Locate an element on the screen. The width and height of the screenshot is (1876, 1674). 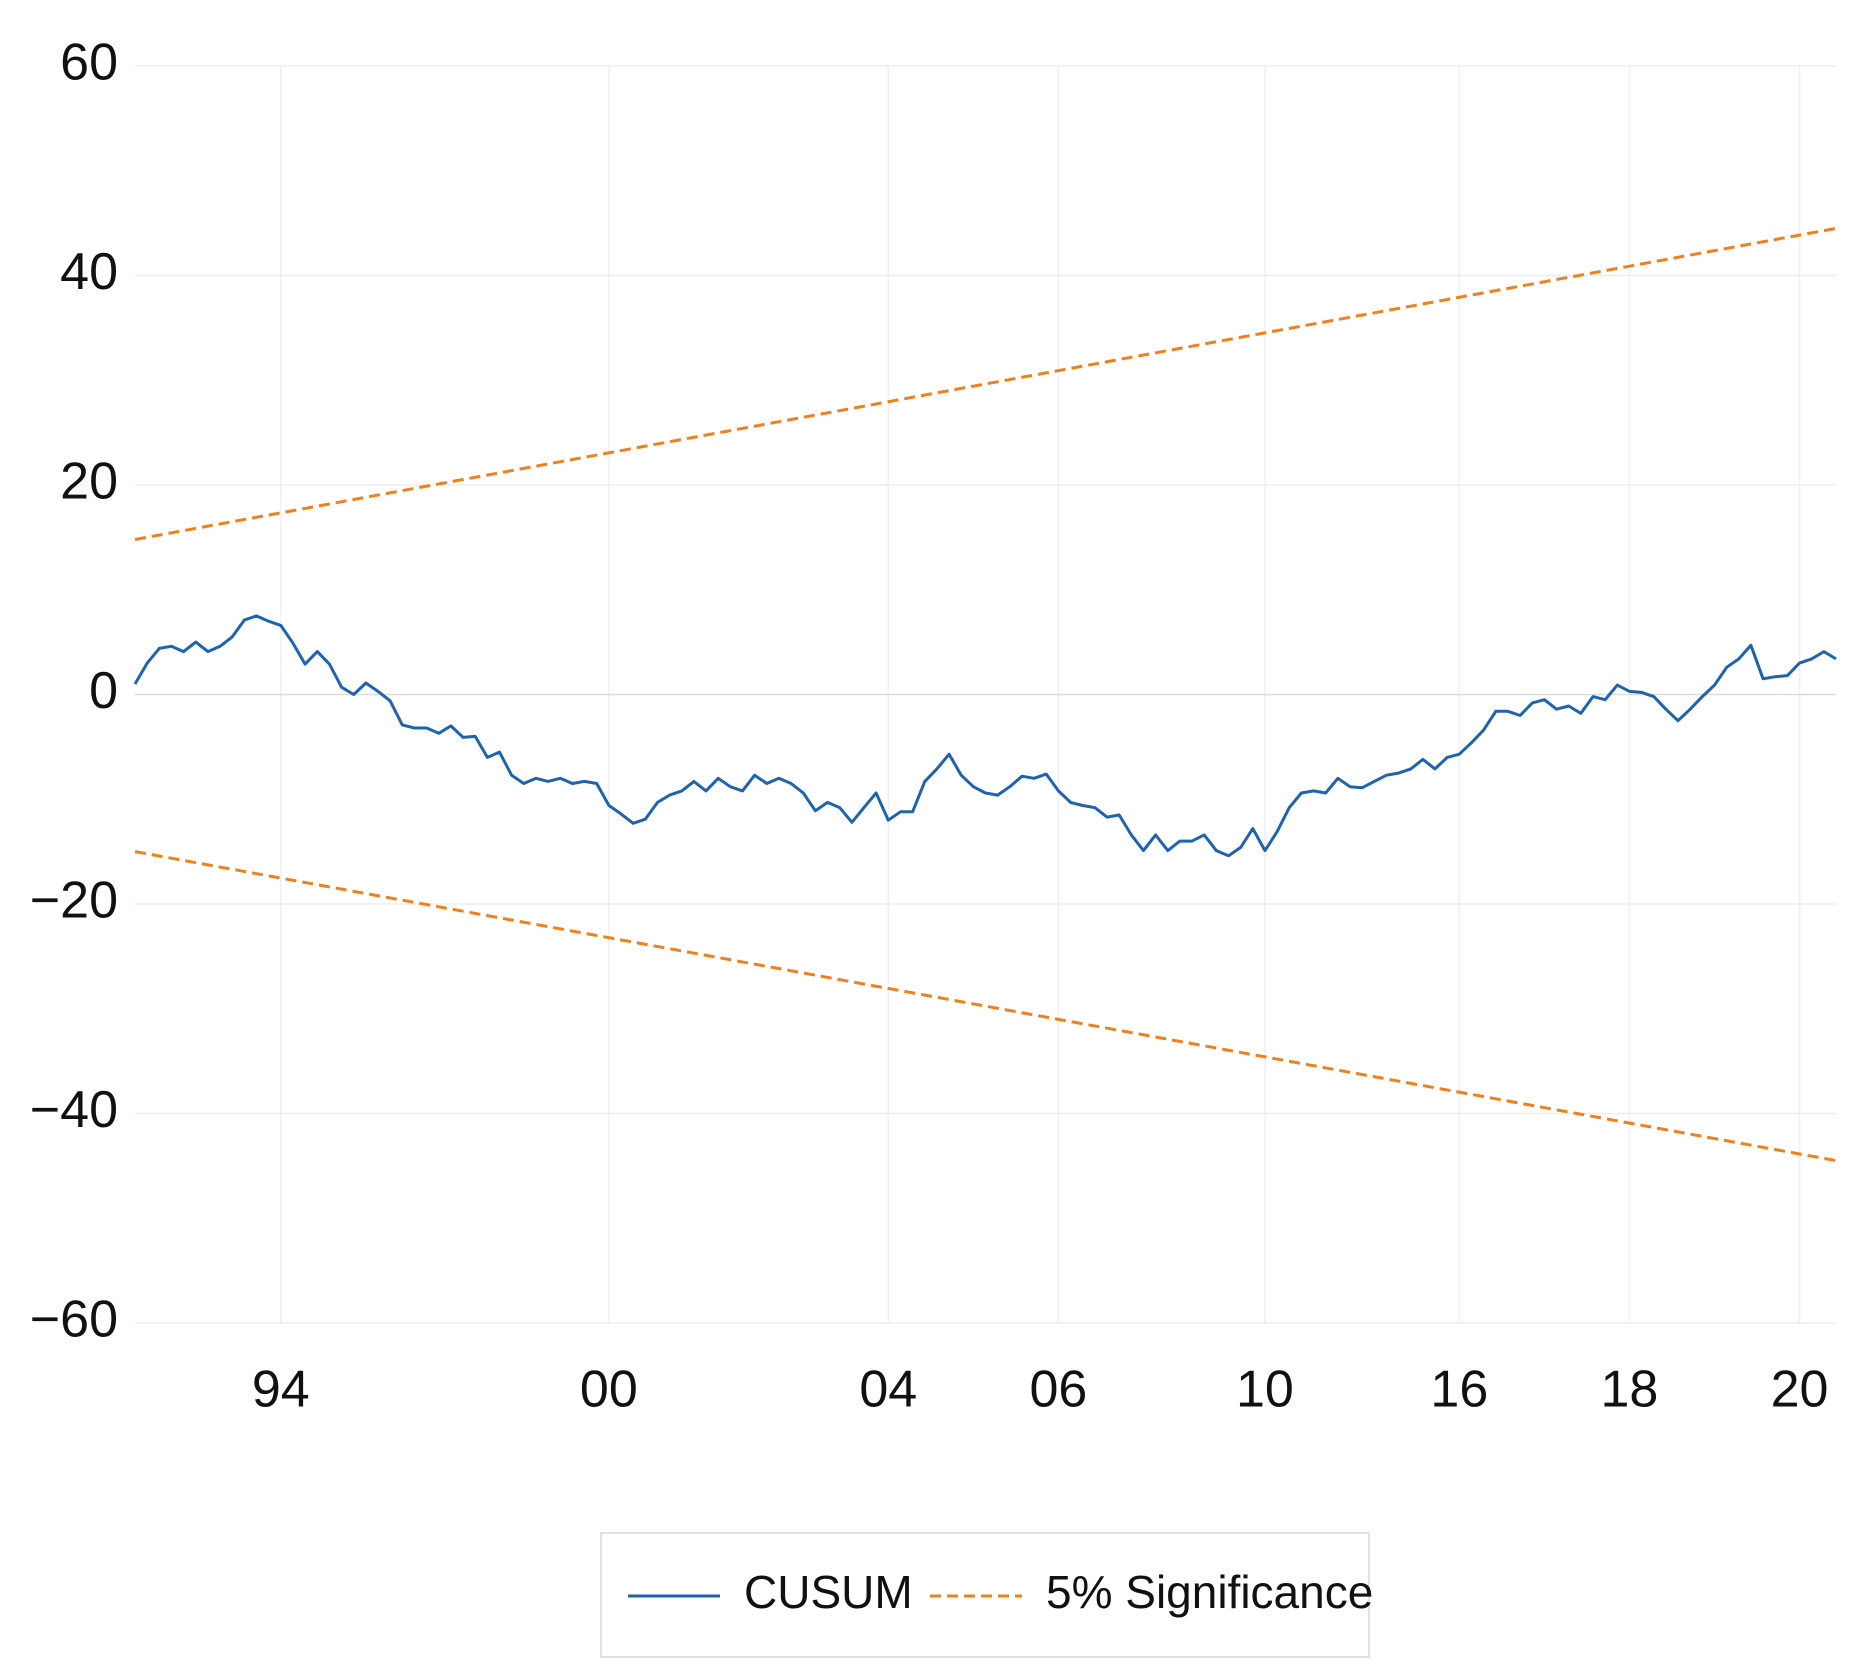
series-line is located at coordinates (985, 736).